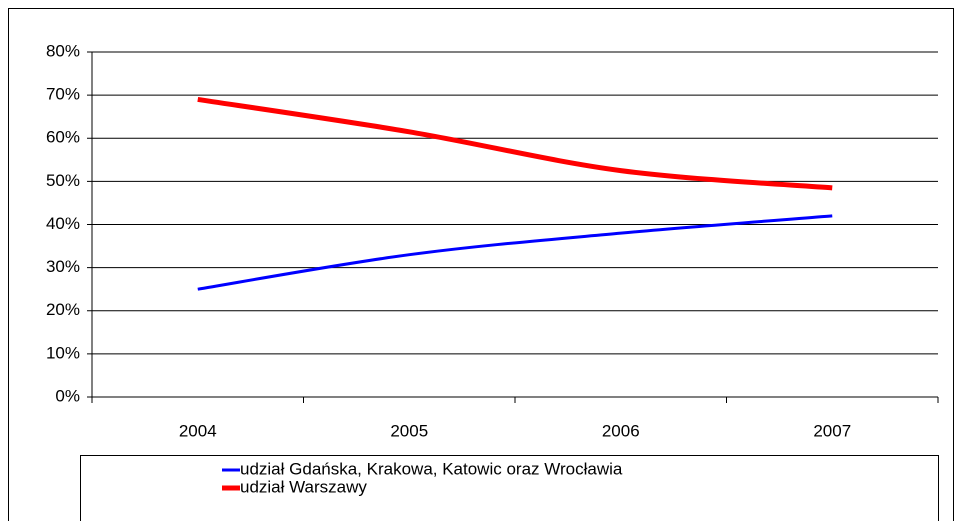 The height and width of the screenshot is (521, 955). Describe the element at coordinates (63, 137) in the screenshot. I see `y-tick-label: 60%` at that location.